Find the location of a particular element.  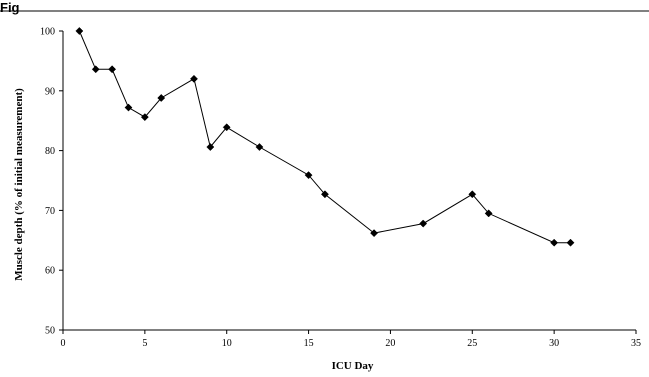

y-tick-label: 50 is located at coordinates (50, 331).